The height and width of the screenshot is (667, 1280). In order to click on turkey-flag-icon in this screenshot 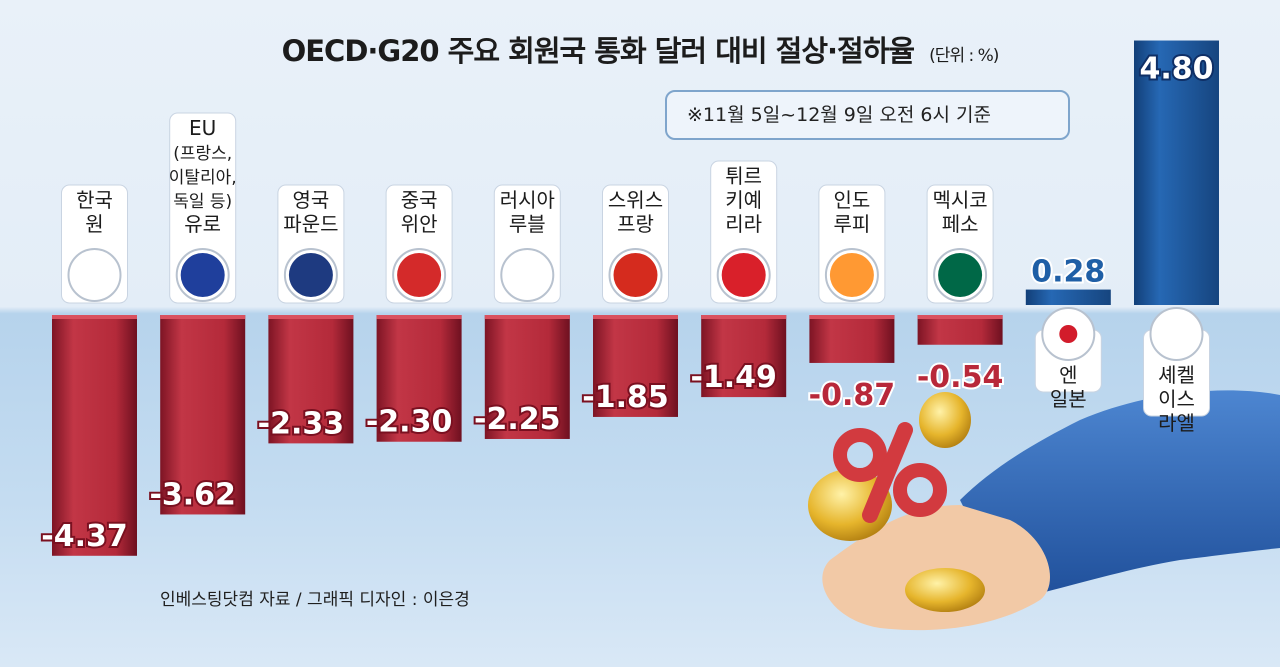, I will do `click(743, 275)`.